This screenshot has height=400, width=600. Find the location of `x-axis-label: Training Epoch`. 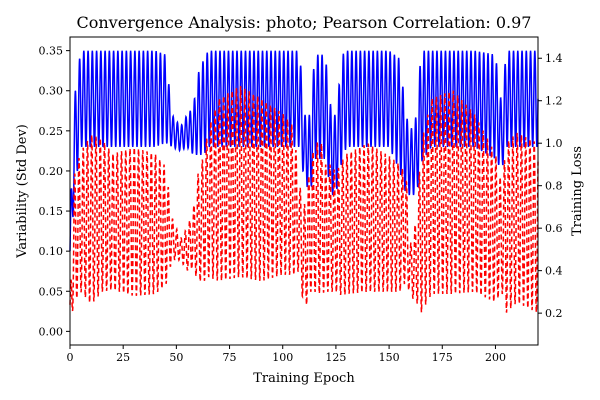

x-axis-label: Training Epoch is located at coordinates (304, 378).